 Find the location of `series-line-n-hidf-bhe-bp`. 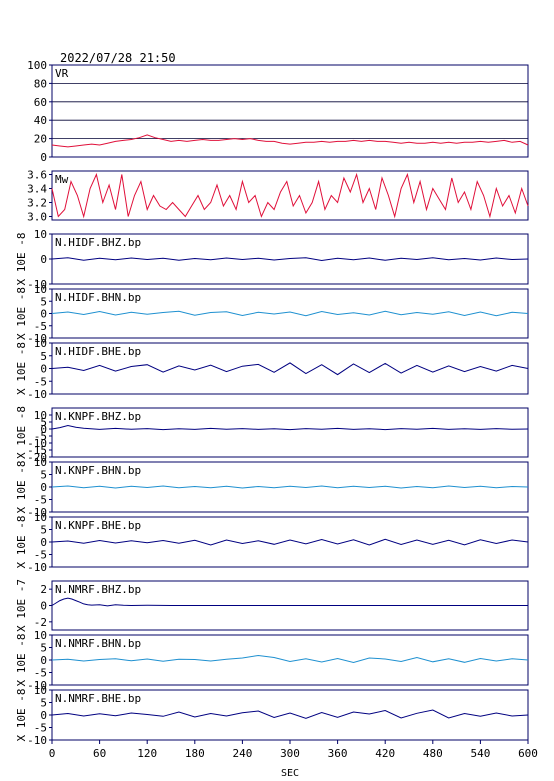

series-line-n-hidf-bhe-bp is located at coordinates (290, 369).